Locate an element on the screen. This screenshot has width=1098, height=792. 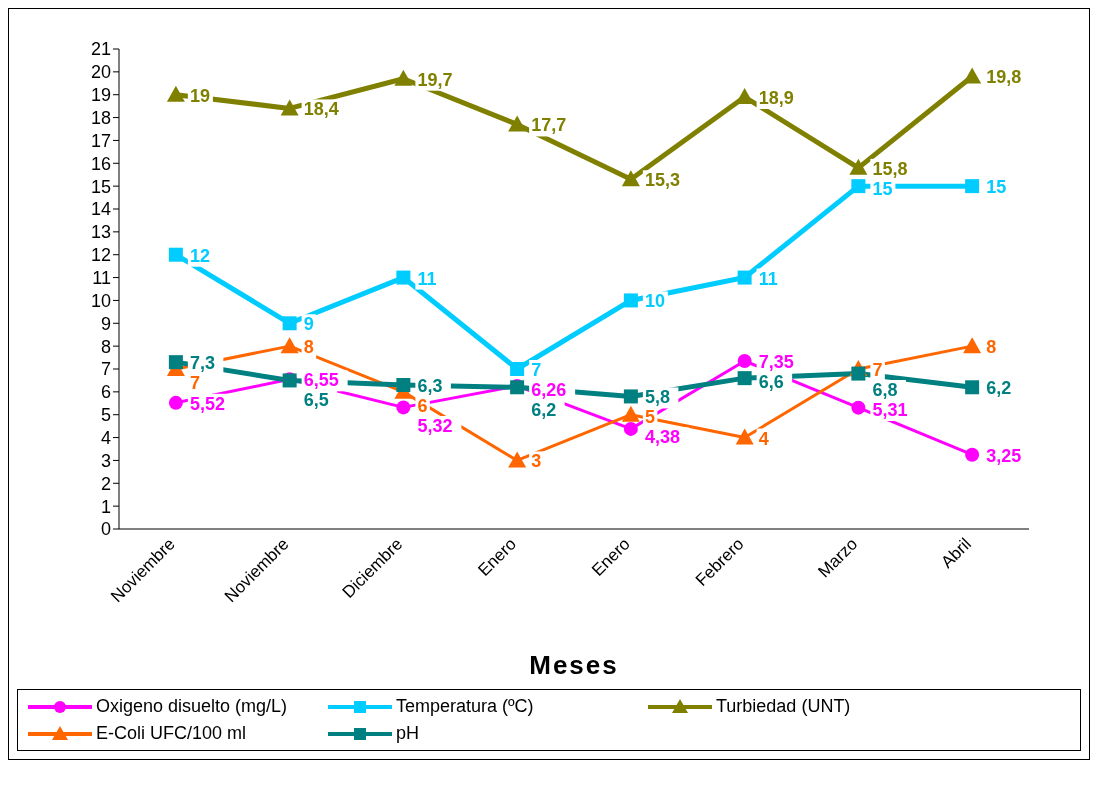
x-axis-title: Meses is located at coordinates (574, 665).